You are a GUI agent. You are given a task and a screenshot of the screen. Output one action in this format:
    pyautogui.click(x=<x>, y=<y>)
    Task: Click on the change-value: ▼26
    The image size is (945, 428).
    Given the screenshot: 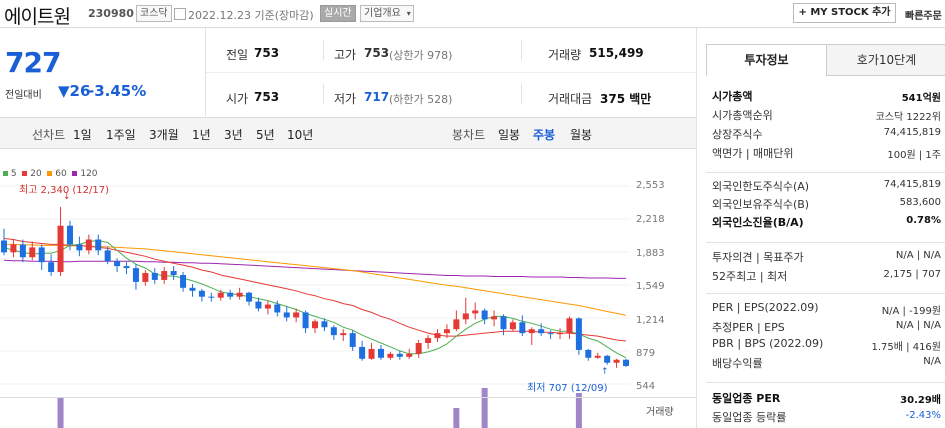 What is the action you would take?
    pyautogui.click(x=74, y=91)
    